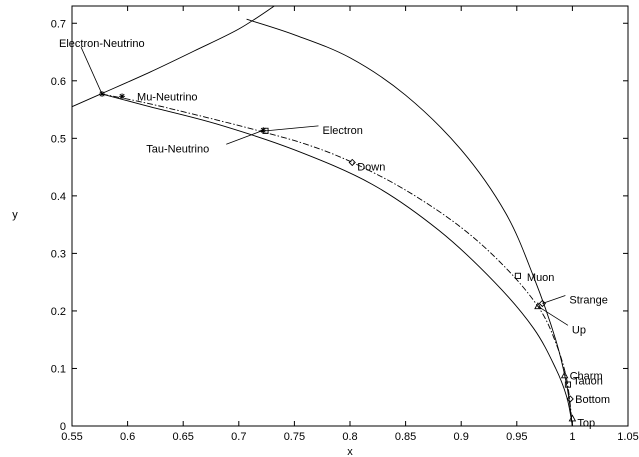 This screenshot has height=457, width=639. What do you see at coordinates (579, 330) in the screenshot?
I see `label-up: Up` at bounding box center [579, 330].